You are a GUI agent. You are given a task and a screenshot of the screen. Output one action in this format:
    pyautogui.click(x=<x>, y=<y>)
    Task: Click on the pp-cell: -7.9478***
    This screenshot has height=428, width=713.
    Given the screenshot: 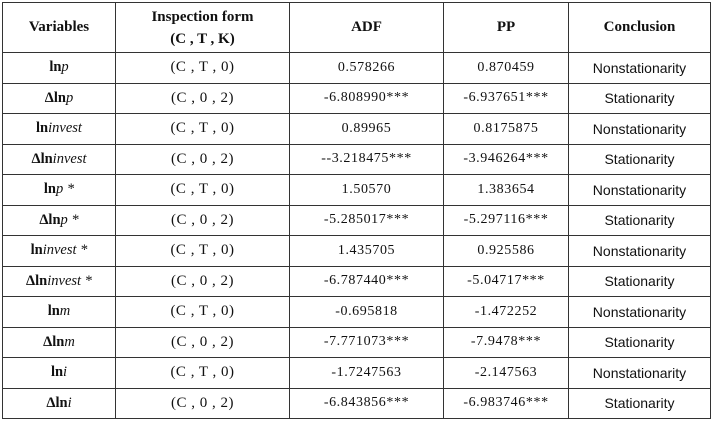 What is the action you would take?
    pyautogui.click(x=506, y=342)
    